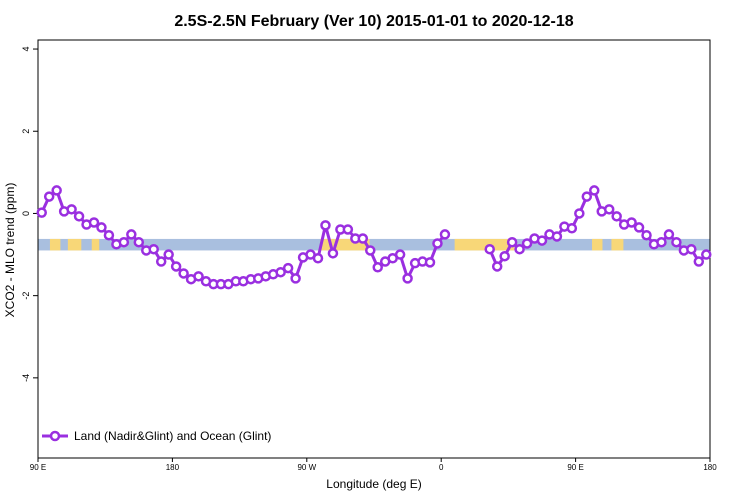 Image resolution: width=750 pixels, height=500 pixels. What do you see at coordinates (373, 484) in the screenshot?
I see `x-axis-label: Longitude (deg E)` at bounding box center [373, 484].